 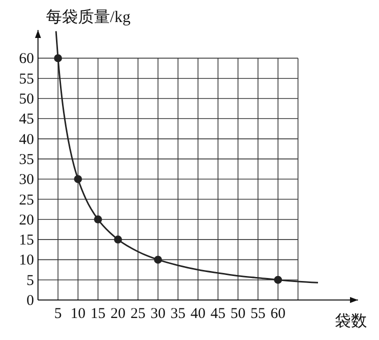 I want to click on x-axis-title: 袋数, so click(x=351, y=321).